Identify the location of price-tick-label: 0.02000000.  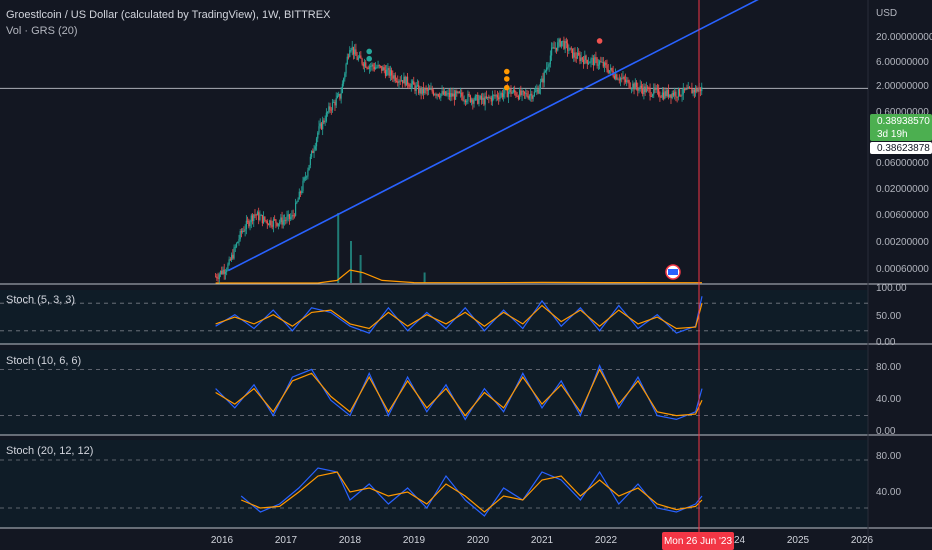
(902, 189).